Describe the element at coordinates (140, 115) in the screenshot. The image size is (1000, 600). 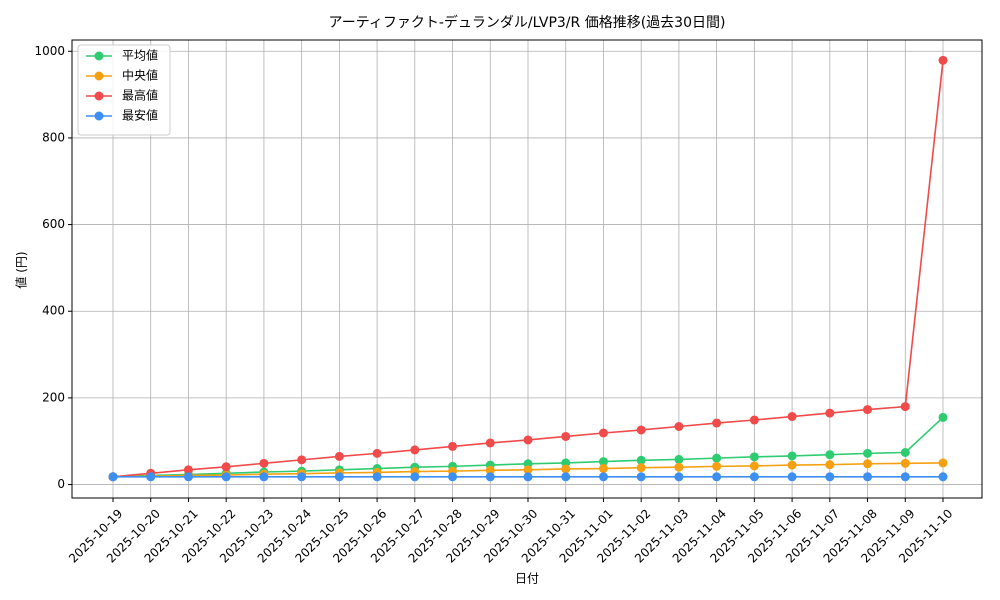
I see `legend-label: 最安値` at that location.